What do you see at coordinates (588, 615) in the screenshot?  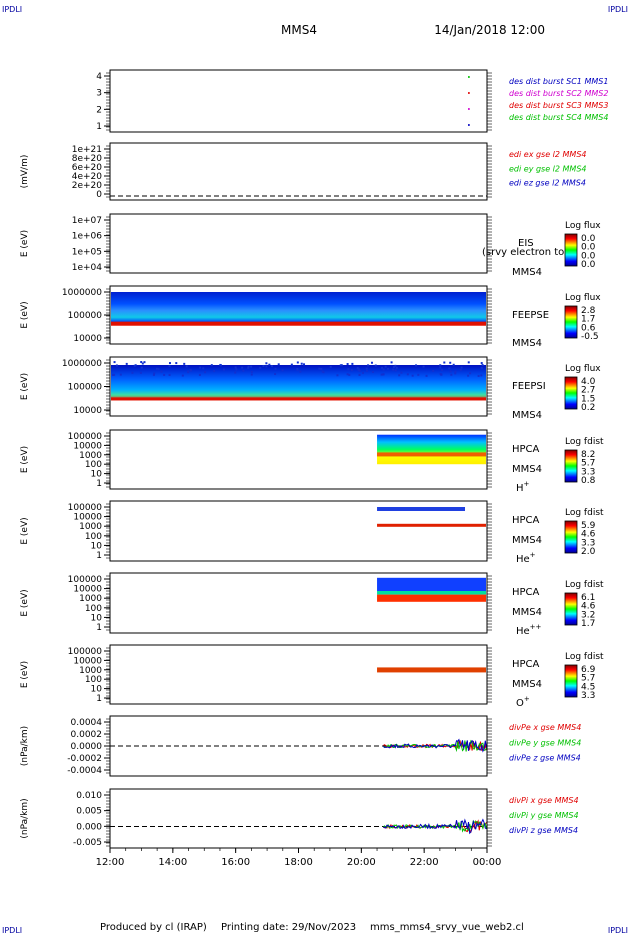 I see `colorbar-tick-label: 3.2` at bounding box center [588, 615].